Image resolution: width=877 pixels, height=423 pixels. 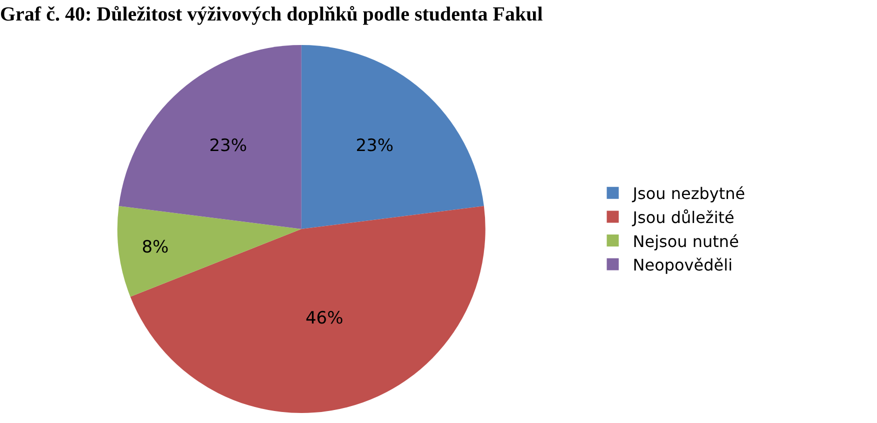 What do you see at coordinates (324, 318) in the screenshot?
I see `data-label: 46%` at bounding box center [324, 318].